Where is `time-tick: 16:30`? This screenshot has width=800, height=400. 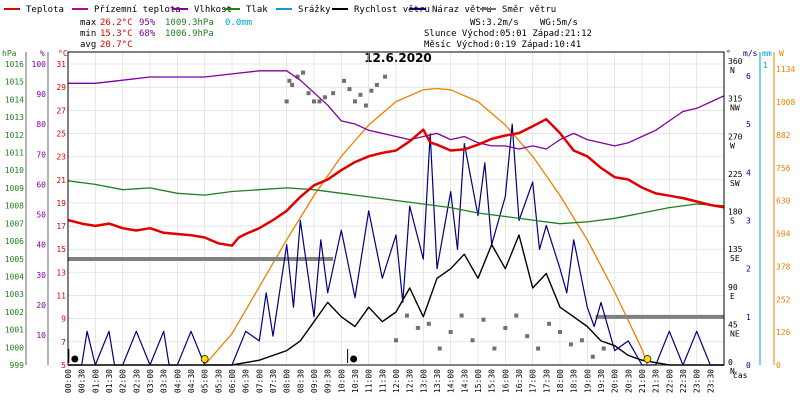
time-tick: 16:30 is located at coordinates (519, 381).